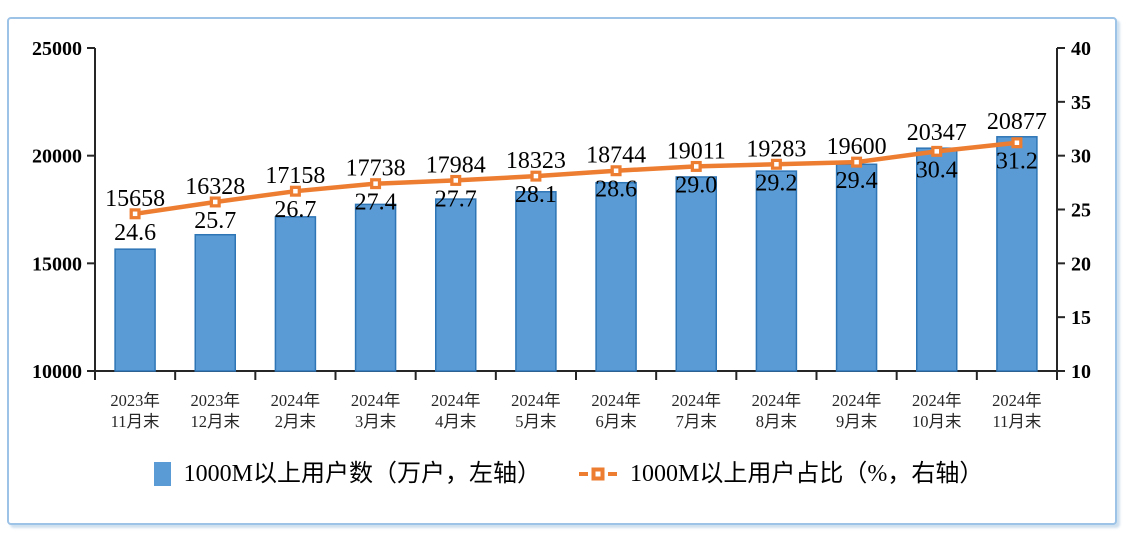 The image size is (1137, 545). I want to click on legend-label-bar-series: 1000M以上用户数（万户，左轴）, so click(362, 474).